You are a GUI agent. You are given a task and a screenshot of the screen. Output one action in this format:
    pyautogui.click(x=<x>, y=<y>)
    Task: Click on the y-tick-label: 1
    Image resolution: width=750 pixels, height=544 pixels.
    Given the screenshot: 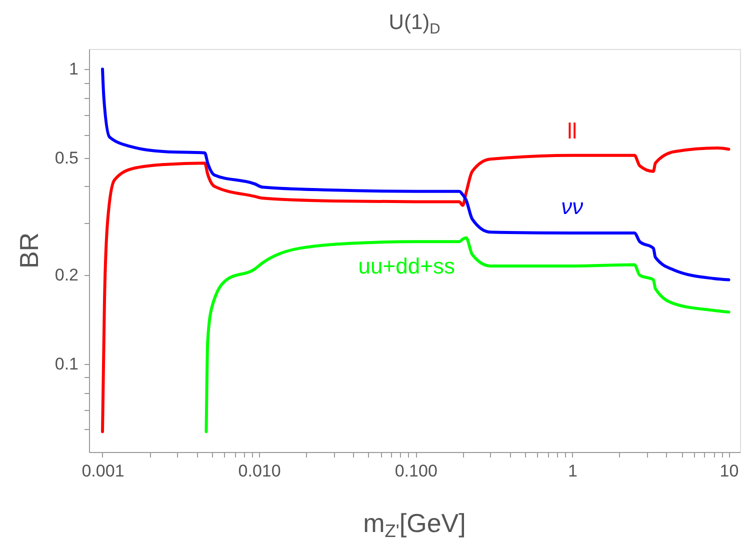 What is the action you would take?
    pyautogui.click(x=73, y=69)
    